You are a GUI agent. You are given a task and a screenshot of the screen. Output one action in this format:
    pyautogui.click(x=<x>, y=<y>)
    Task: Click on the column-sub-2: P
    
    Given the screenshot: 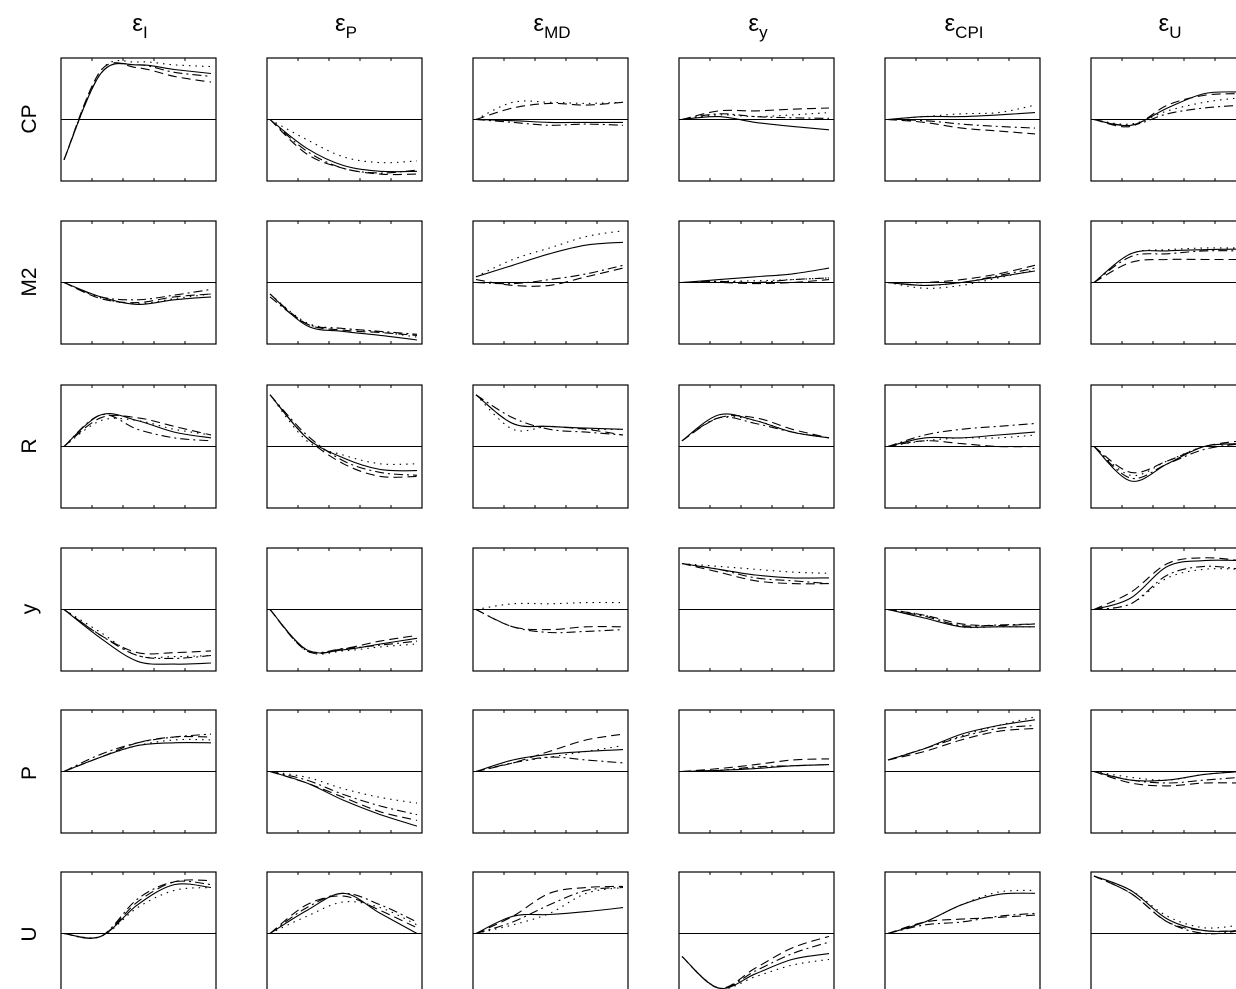 What is the action you would take?
    pyautogui.click(x=351, y=32)
    